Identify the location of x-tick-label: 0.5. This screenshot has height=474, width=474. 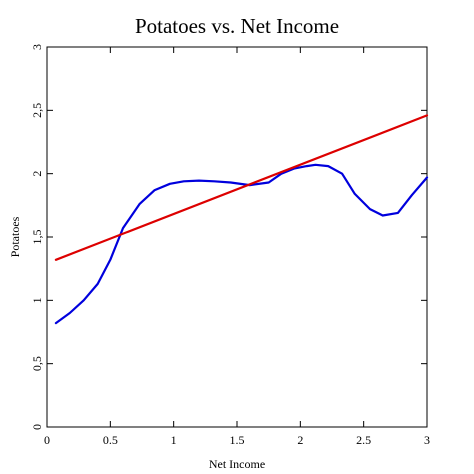
(110, 440).